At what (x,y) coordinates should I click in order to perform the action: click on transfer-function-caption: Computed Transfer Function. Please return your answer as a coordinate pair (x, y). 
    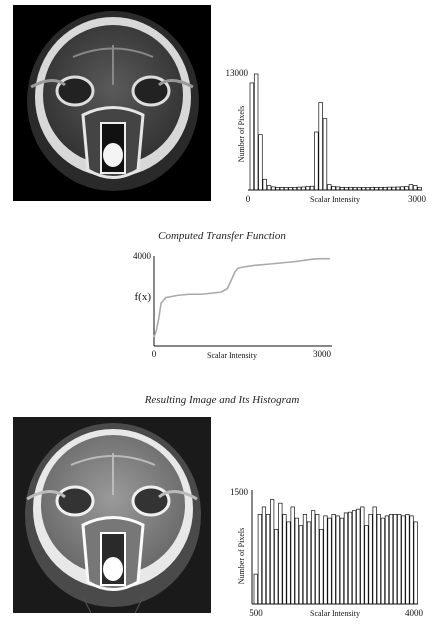
    Looking at the image, I should click on (222, 236).